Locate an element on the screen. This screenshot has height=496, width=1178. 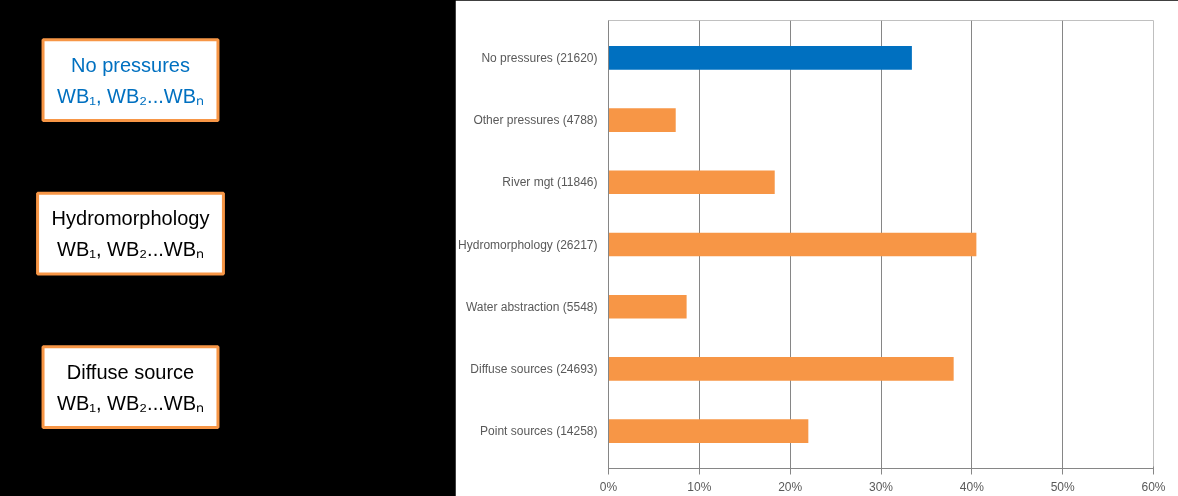
y-tick-label: River mgt (11846) is located at coordinates (550, 182).